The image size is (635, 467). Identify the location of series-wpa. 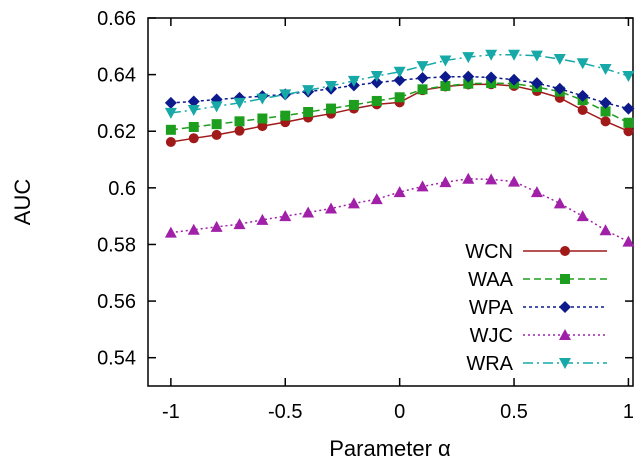
(399, 92).